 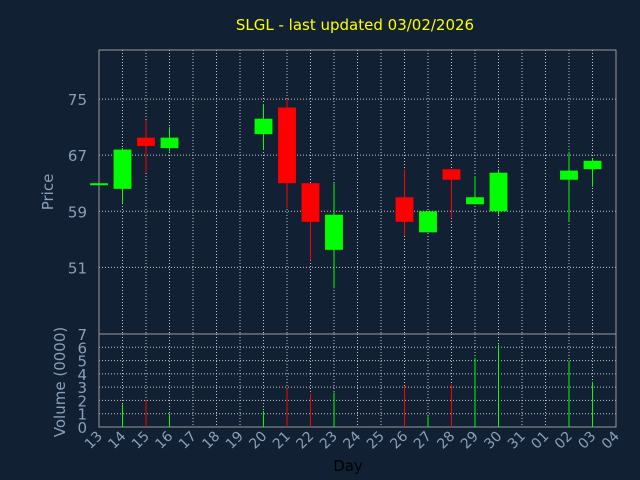 I want to click on x-tick-label: 04, so click(x=611, y=440).